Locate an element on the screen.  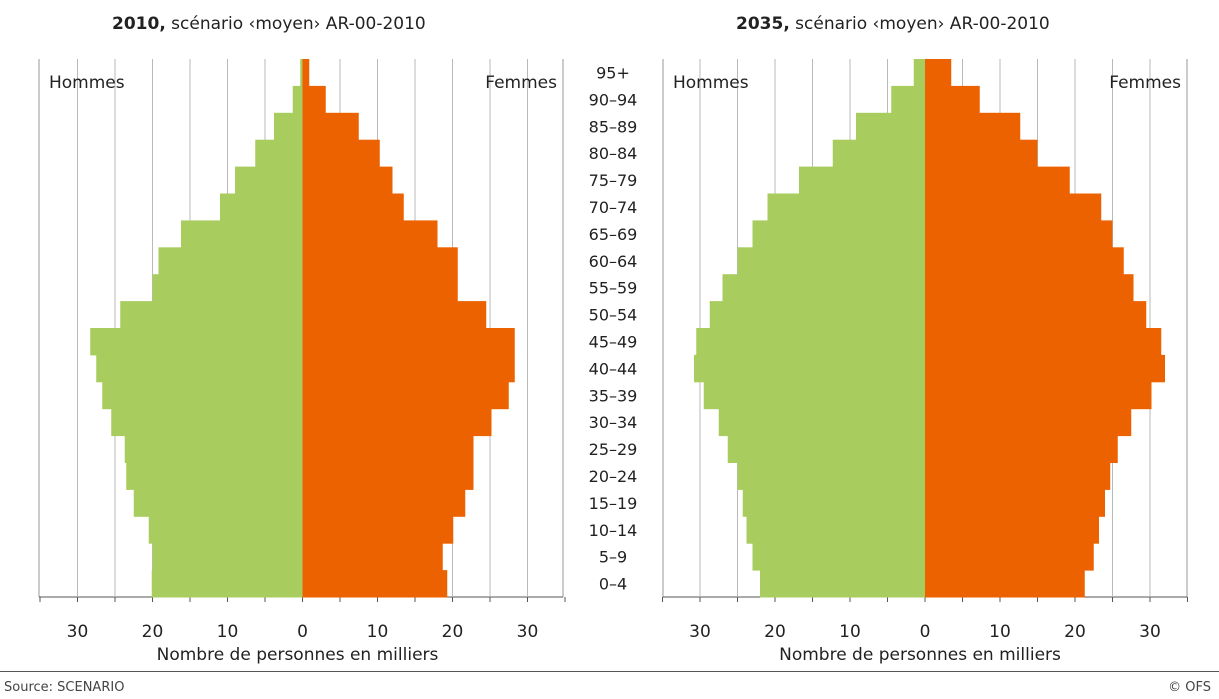
age-group-label: 30–34 is located at coordinates (613, 422).